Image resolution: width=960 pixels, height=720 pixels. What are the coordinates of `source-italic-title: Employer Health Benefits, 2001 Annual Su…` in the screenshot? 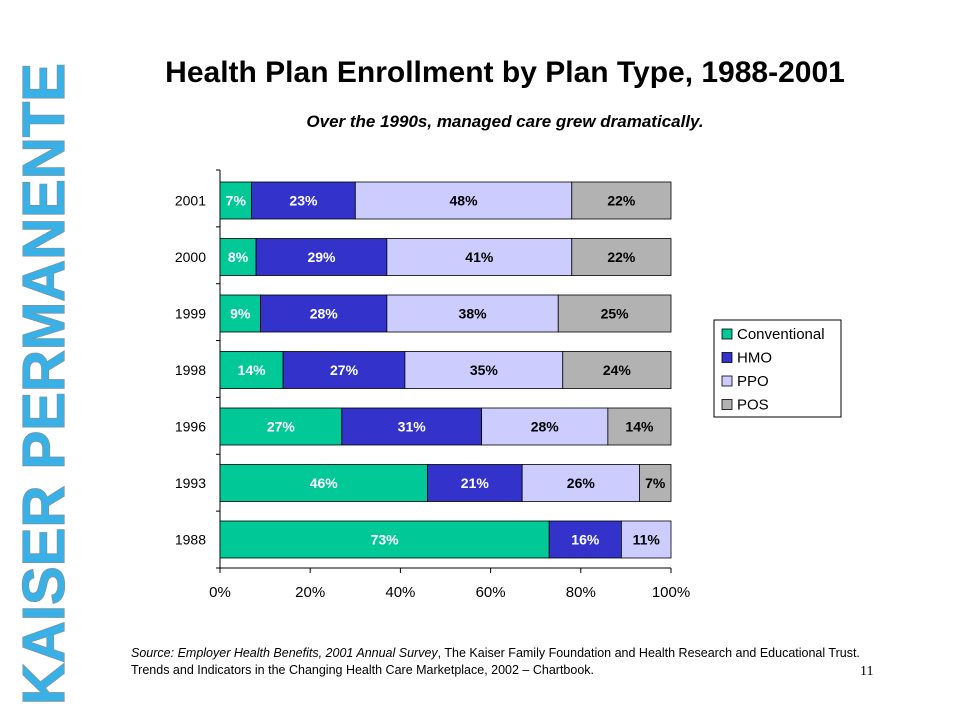 It's located at (307, 653).